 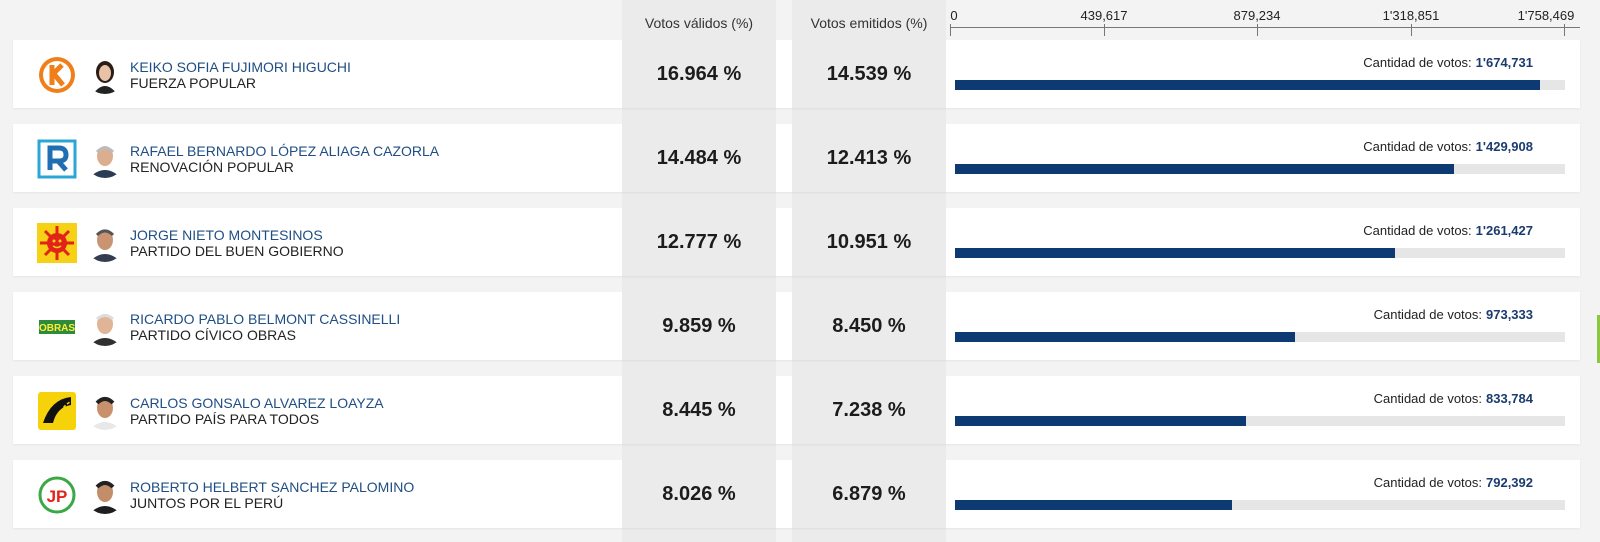 I want to click on votes-count-label: Cantidad de votos: 833,784, so click(x=1453, y=398).